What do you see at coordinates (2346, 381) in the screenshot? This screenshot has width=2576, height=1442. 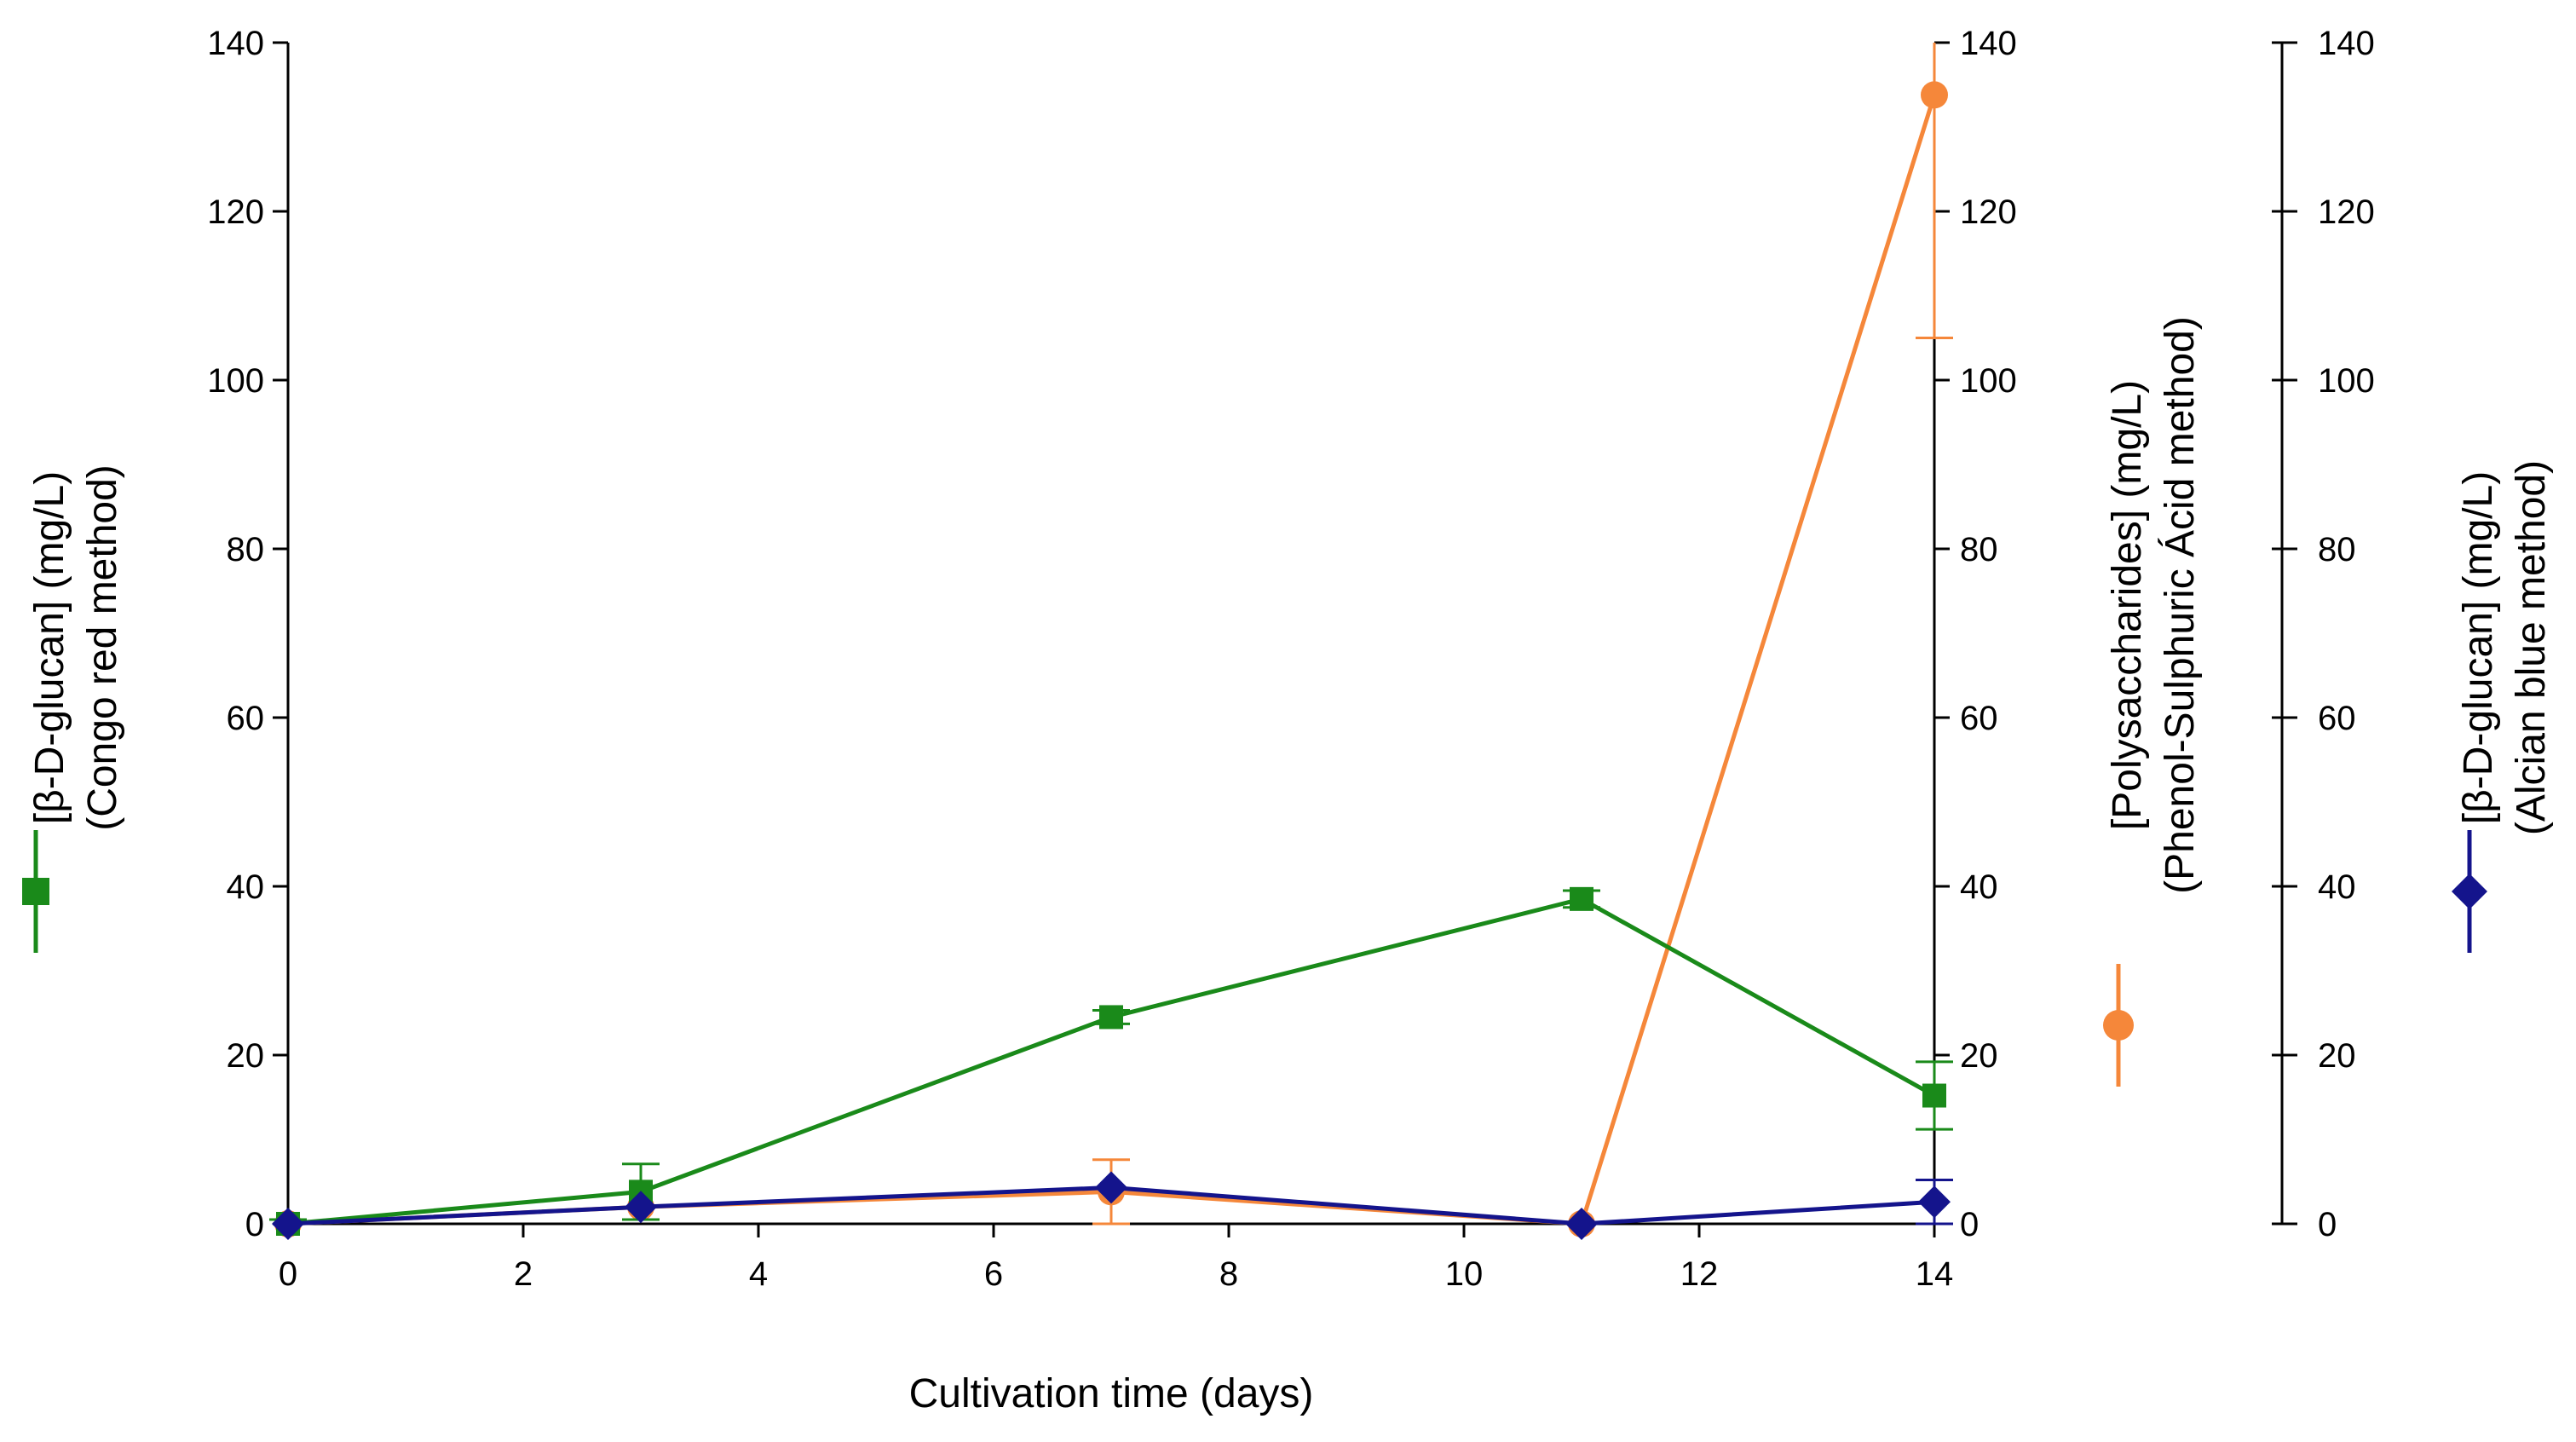 I see `right-y-tick-label: 100` at bounding box center [2346, 381].